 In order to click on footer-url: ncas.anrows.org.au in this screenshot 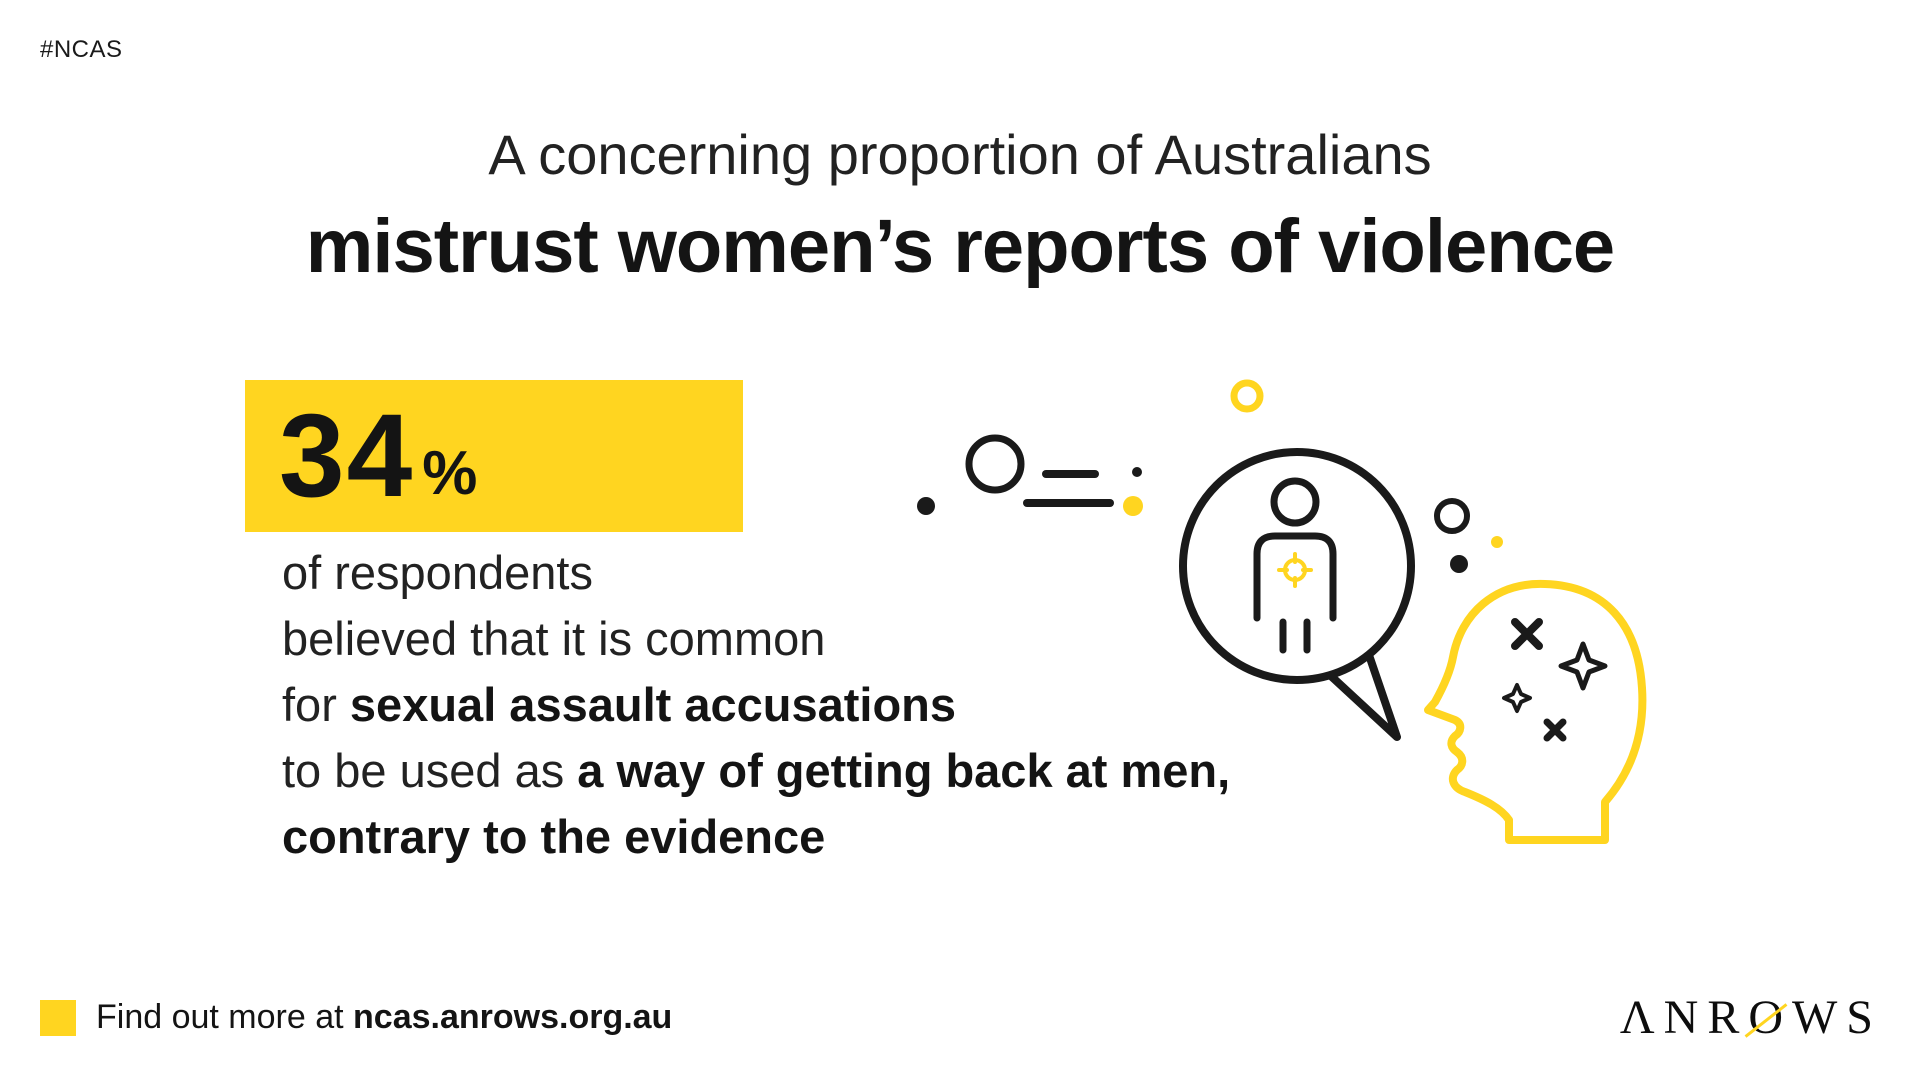, I will do `click(513, 1017)`.